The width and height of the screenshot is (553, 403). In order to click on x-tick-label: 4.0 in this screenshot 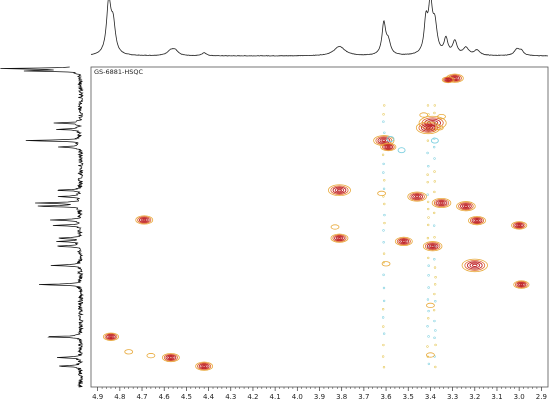, I will do `click(297, 397)`.